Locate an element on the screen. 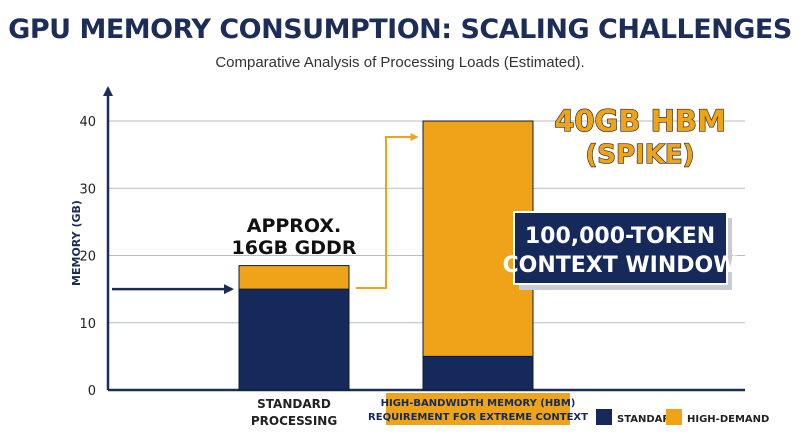 The height and width of the screenshot is (447, 800). legend-label-standard: STANDARD is located at coordinates (647, 419).